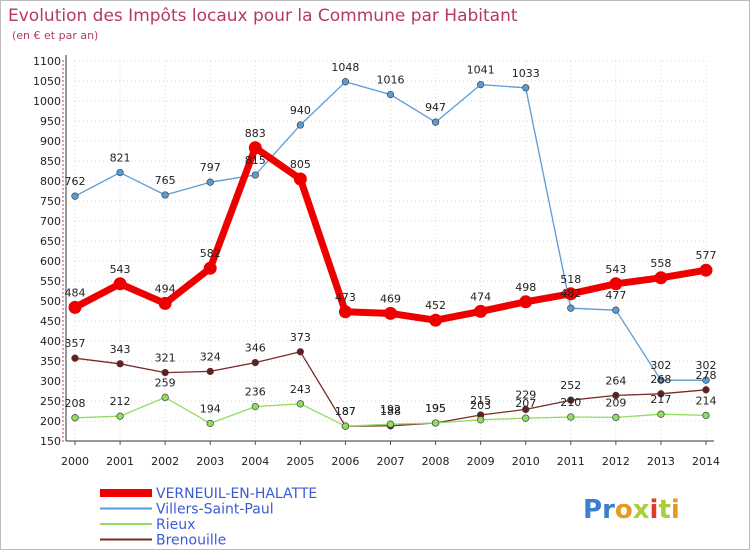 The image size is (750, 550). I want to click on x-tick-label: 2002, so click(165, 461).